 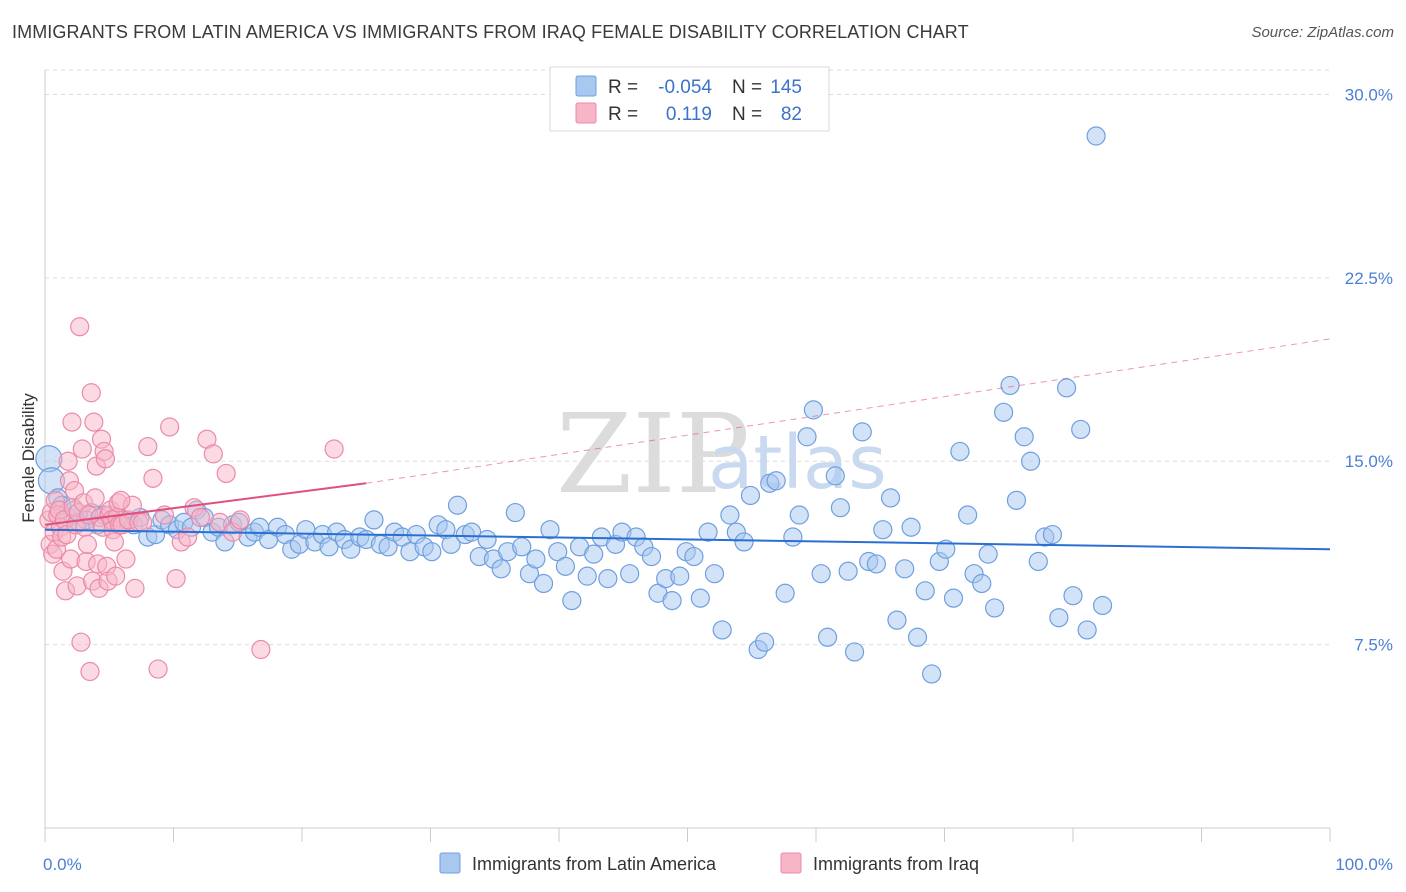 What do you see at coordinates (848, 411) in the screenshot?
I see `trend-line-iraq-extension` at bounding box center [848, 411].